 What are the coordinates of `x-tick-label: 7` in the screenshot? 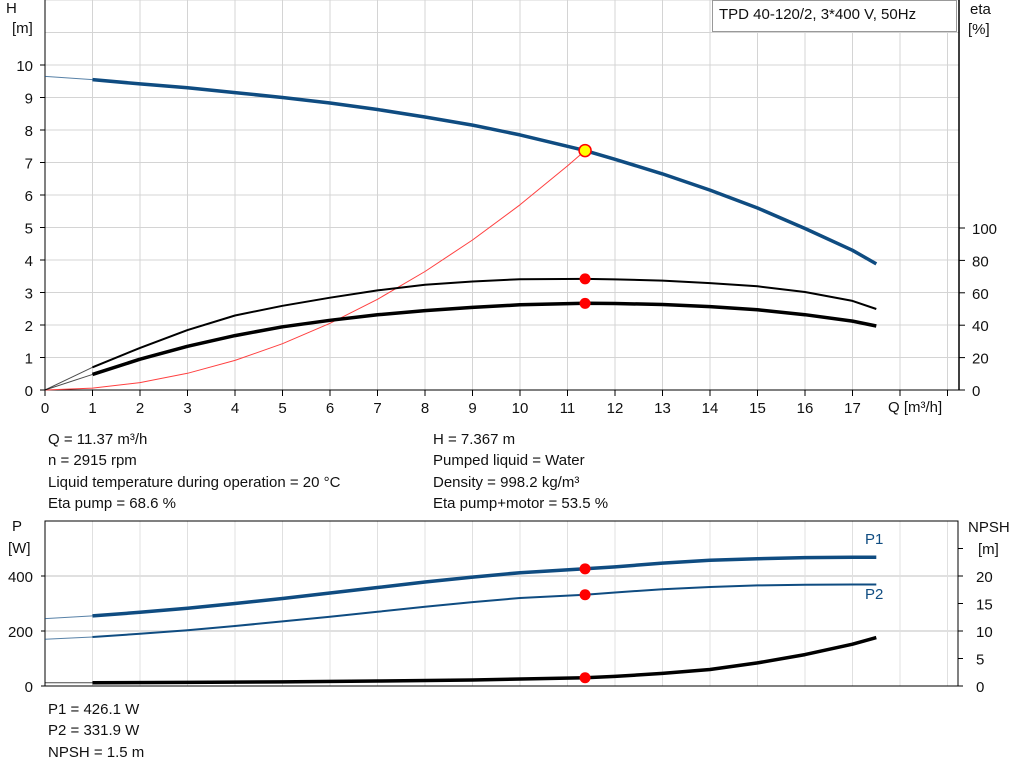 It's located at (377, 408).